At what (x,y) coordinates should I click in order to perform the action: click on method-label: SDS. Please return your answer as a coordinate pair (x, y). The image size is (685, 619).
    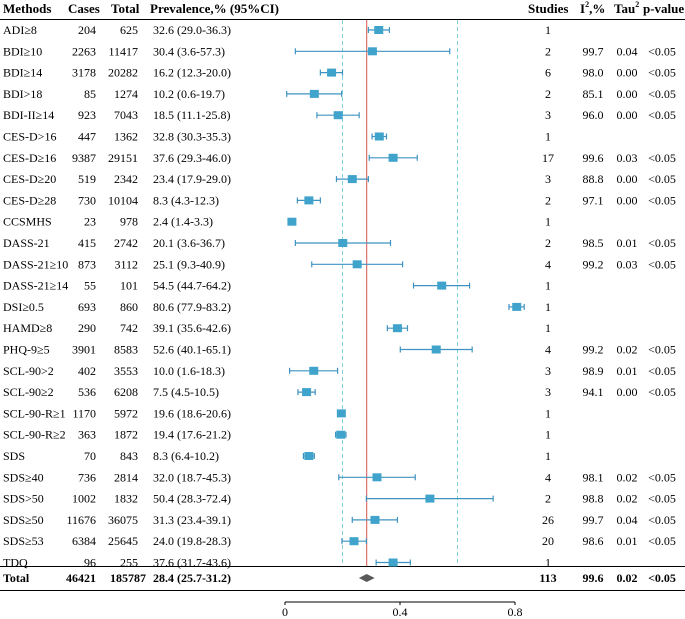
    Looking at the image, I should click on (14, 456).